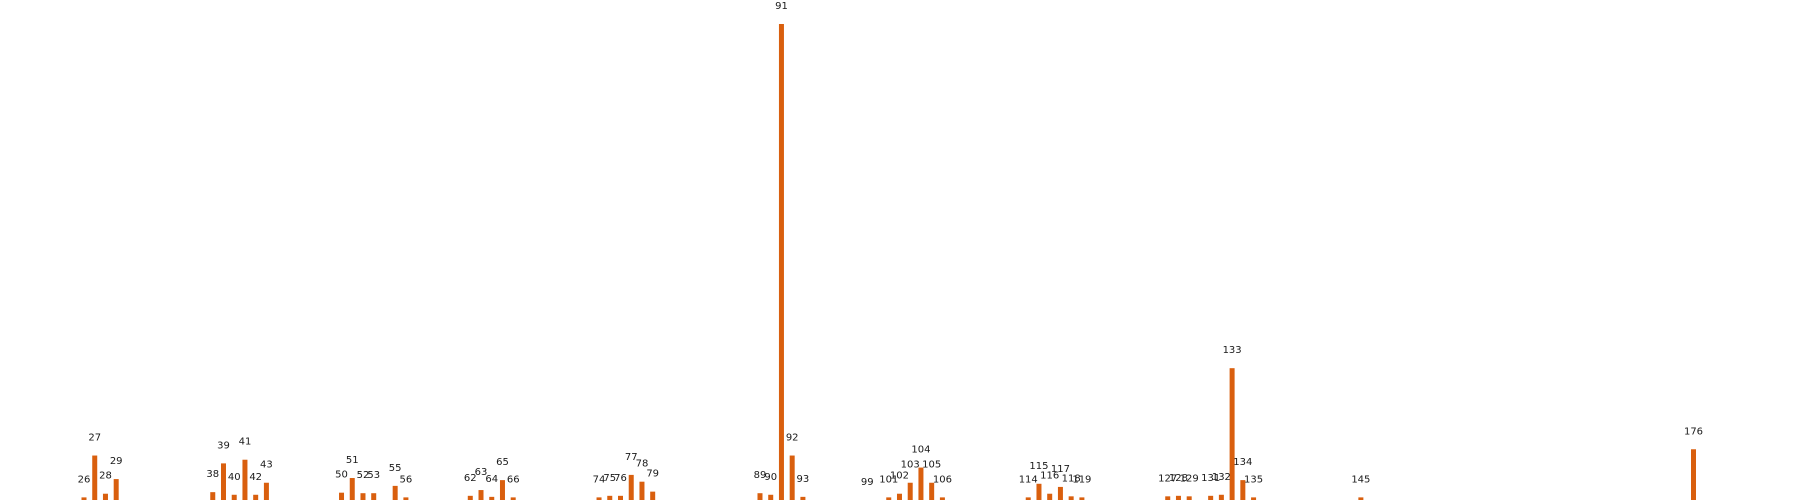  What do you see at coordinates (931, 465) in the screenshot?
I see `bar-label-105: 105` at bounding box center [931, 465].